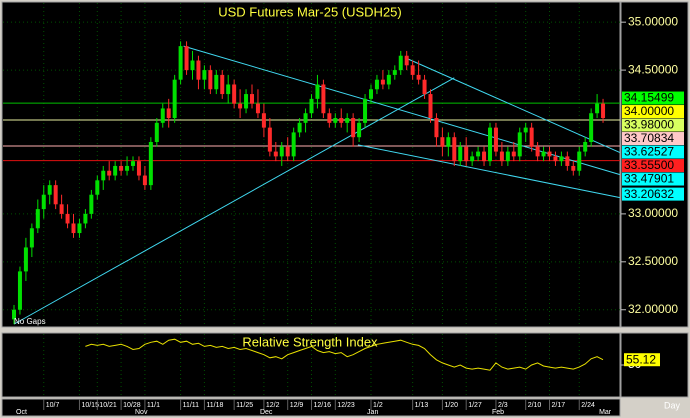 The width and height of the screenshot is (690, 418). What do you see at coordinates (30, 321) in the screenshot?
I see `gap-label: No Gaps` at bounding box center [30, 321].